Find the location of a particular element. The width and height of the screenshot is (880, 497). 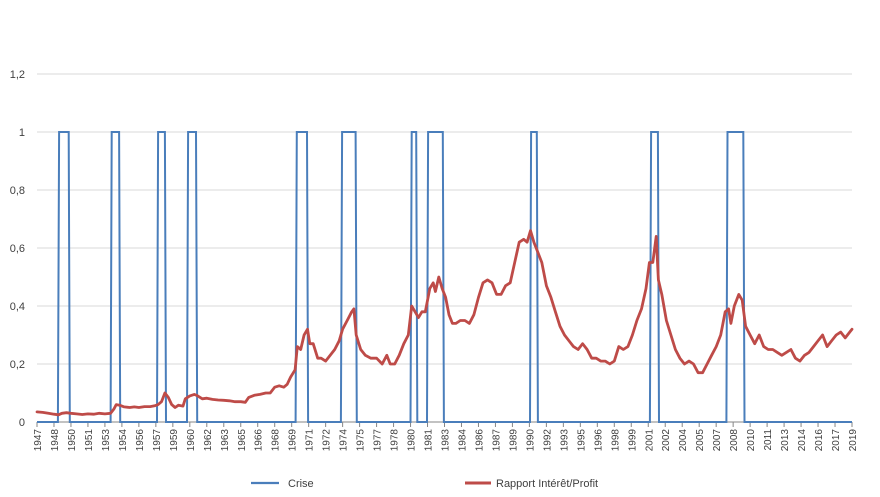

y-tick-label: 1,2 is located at coordinates (17, 75).